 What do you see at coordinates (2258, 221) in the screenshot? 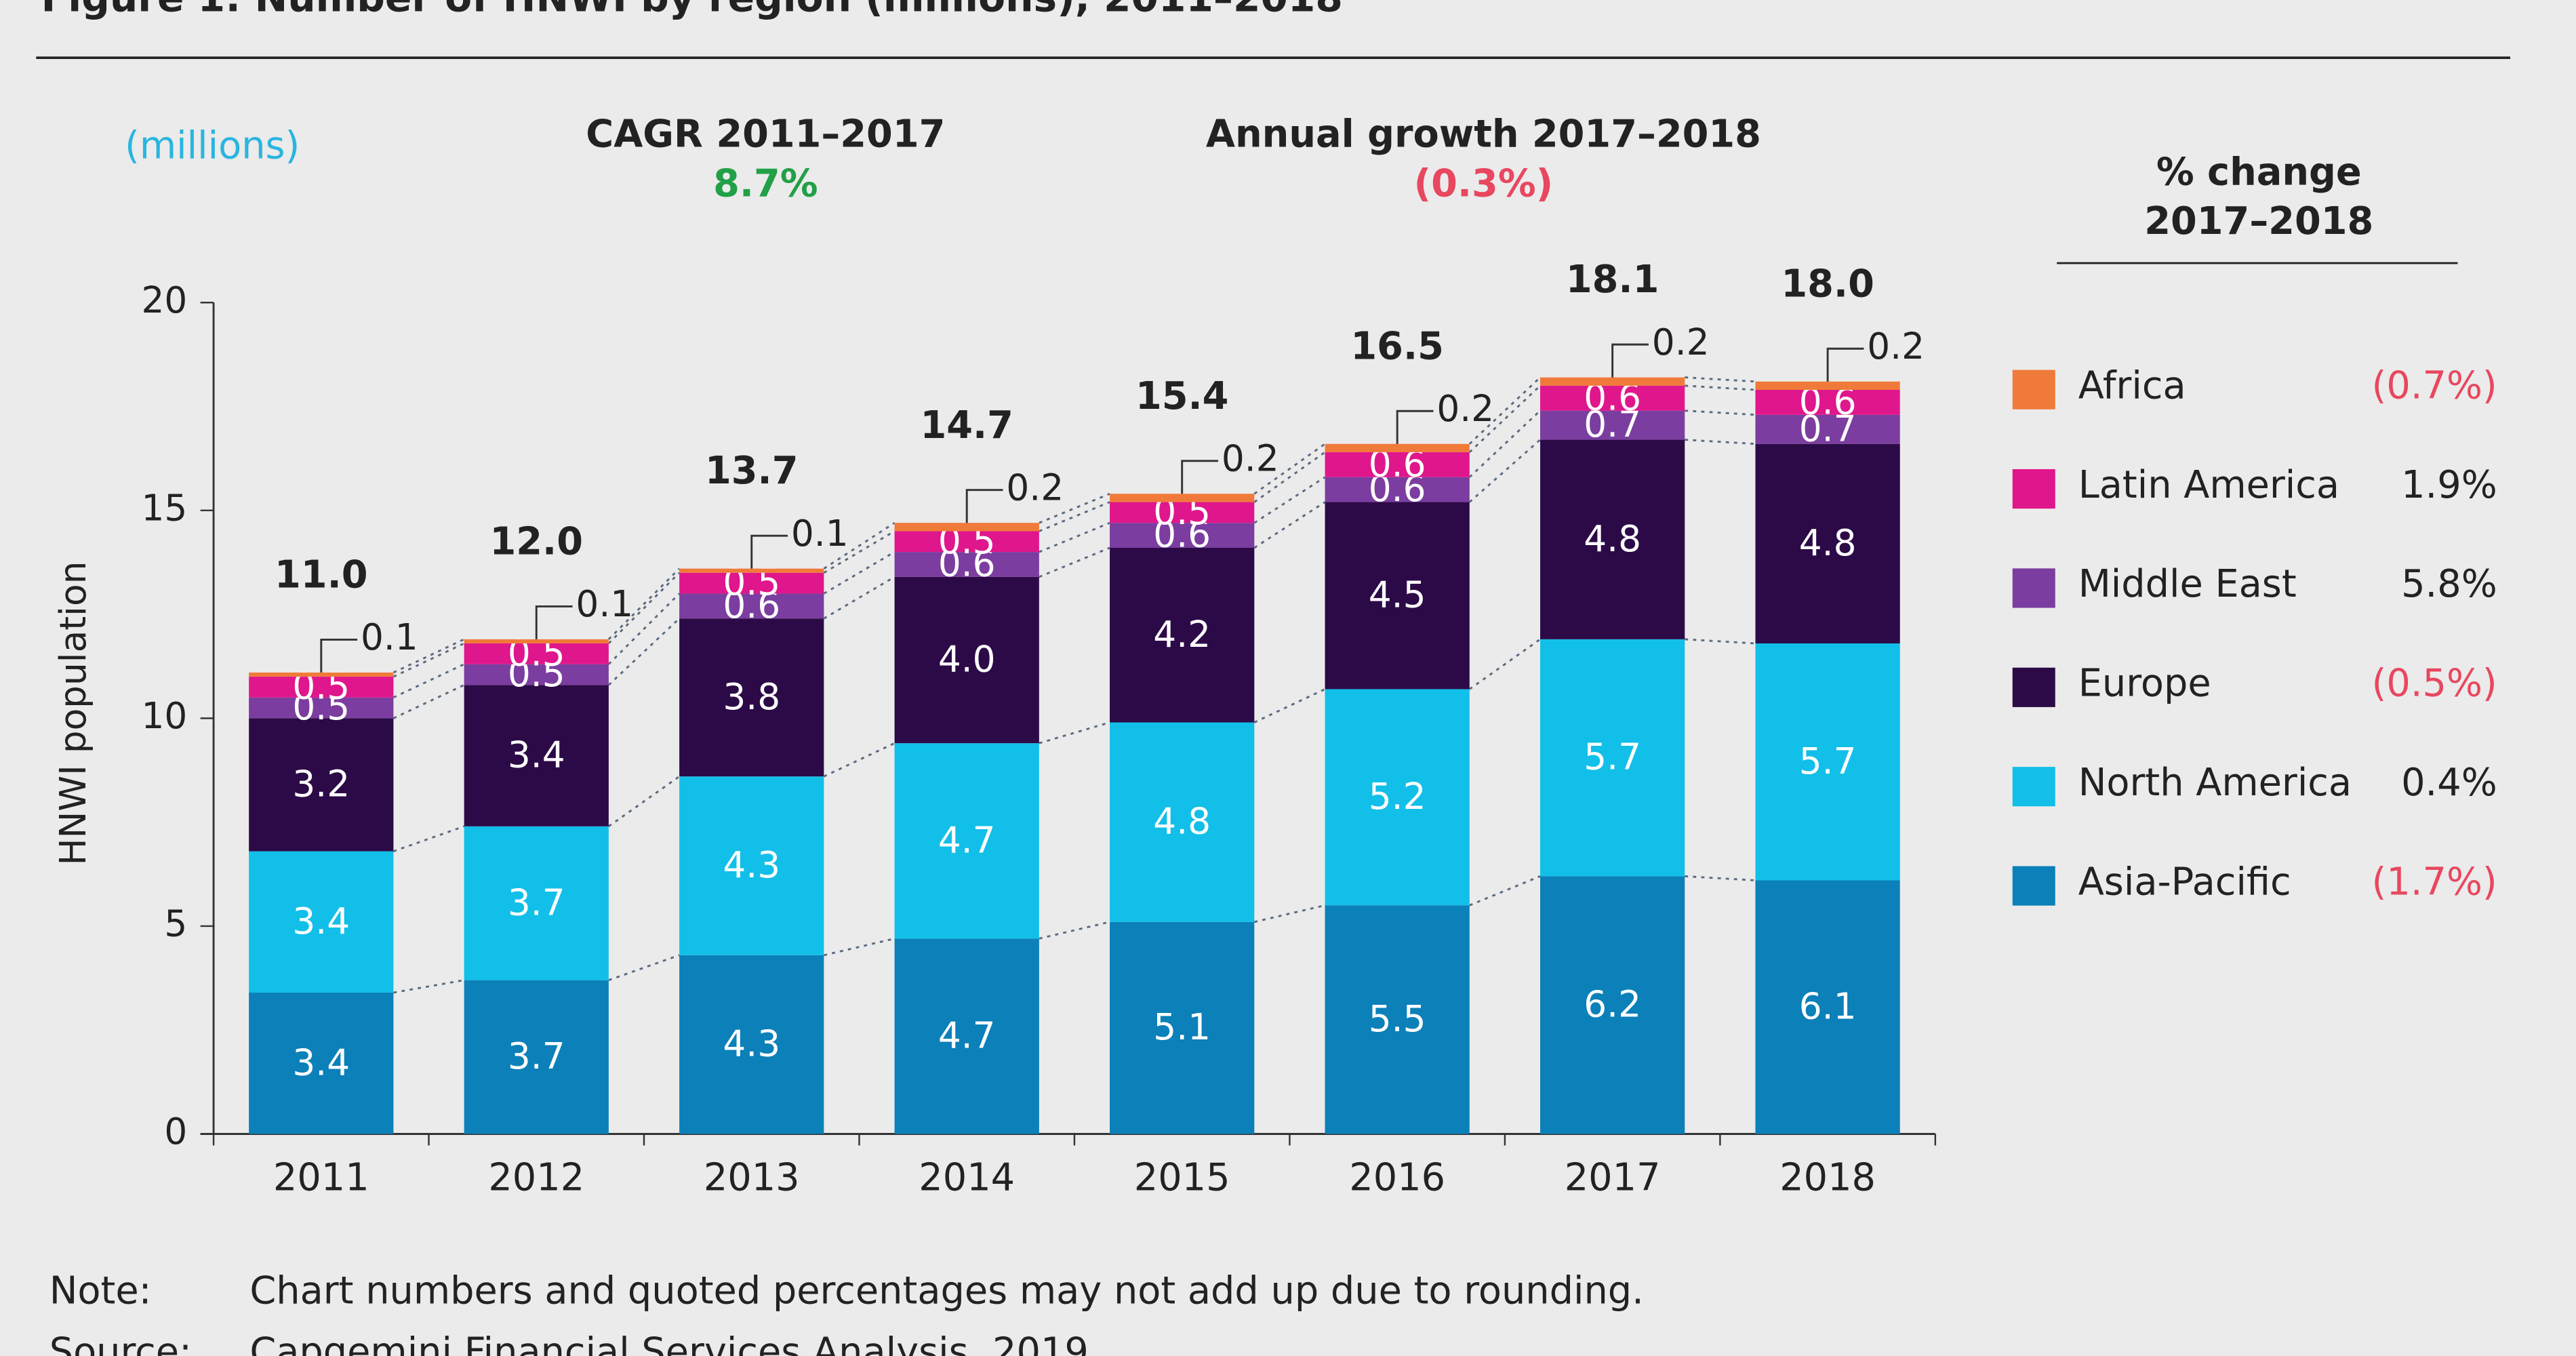
I see `change-header: 2017–2018` at bounding box center [2258, 221].